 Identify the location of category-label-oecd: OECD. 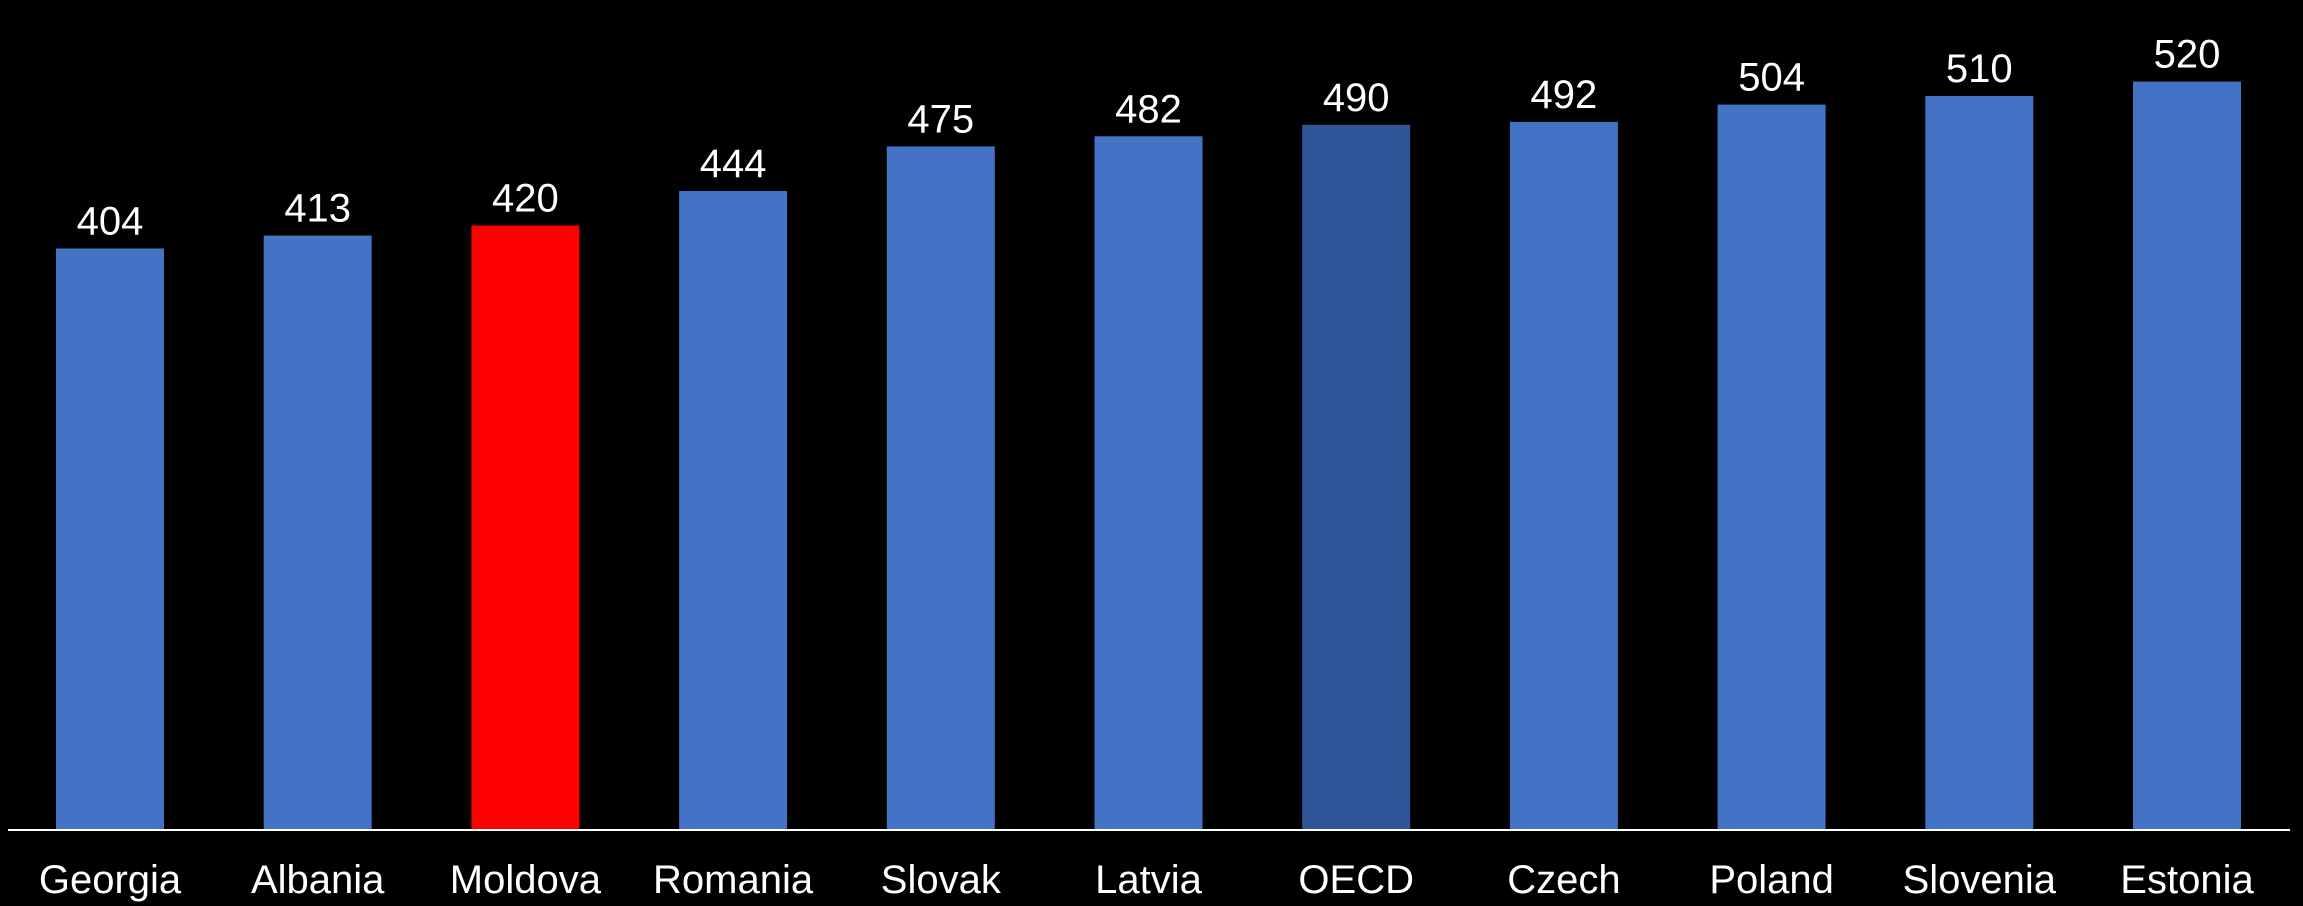
(1356, 880).